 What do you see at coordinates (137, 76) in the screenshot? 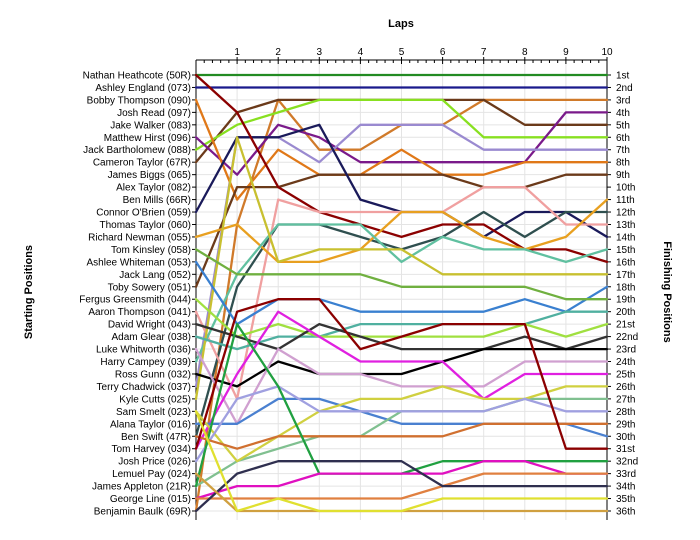
I see `starting-position-label: Nathan Heathcote (50R)` at bounding box center [137, 76].